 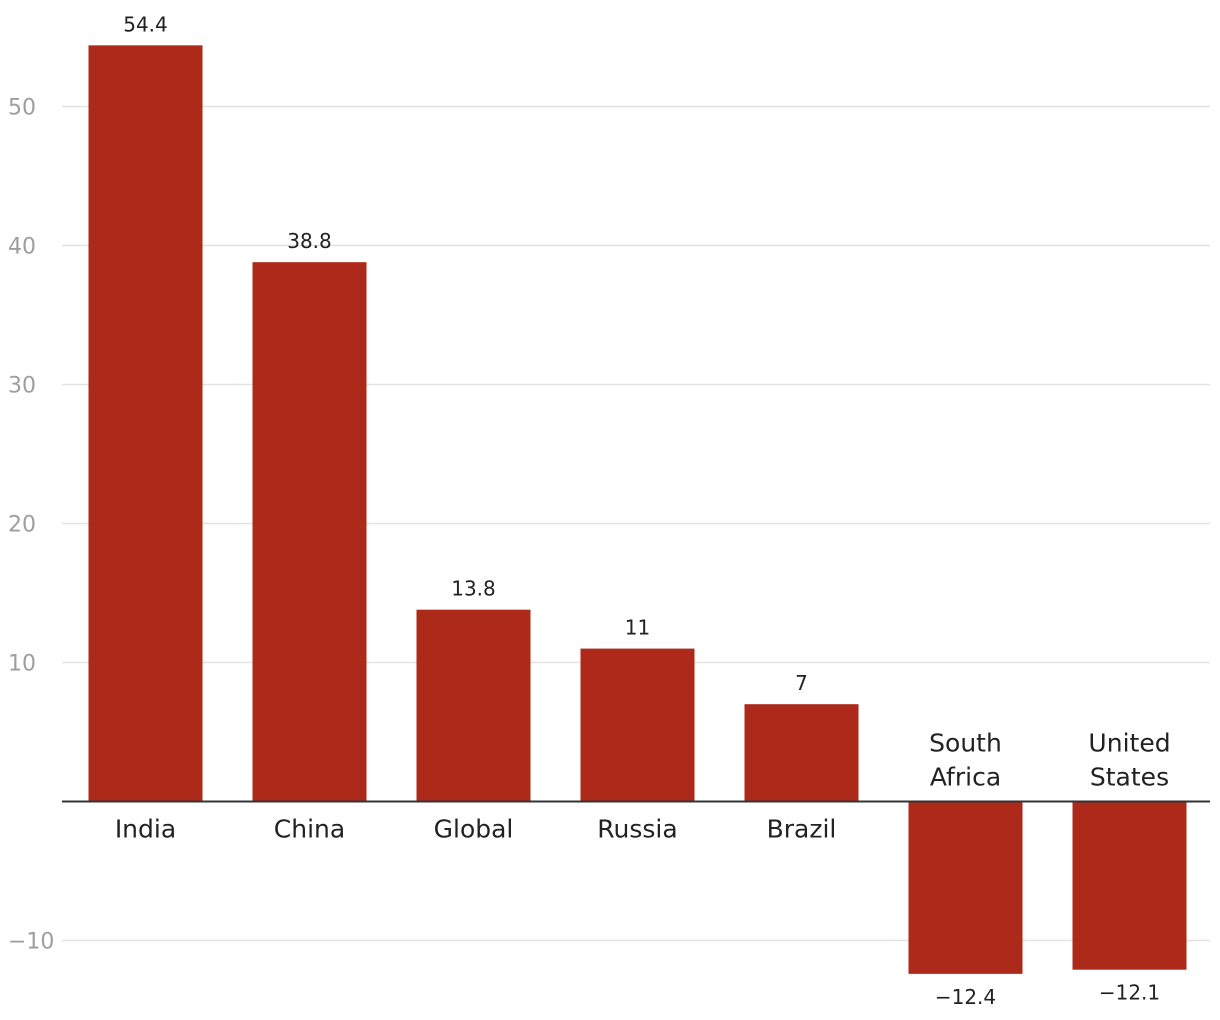 What do you see at coordinates (22, 108) in the screenshot?
I see `y-tick-label: 50` at bounding box center [22, 108].